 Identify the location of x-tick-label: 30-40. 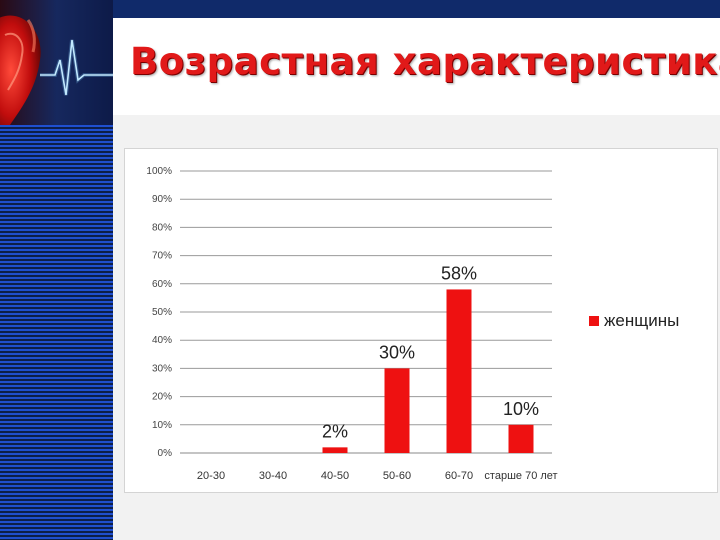
(273, 476).